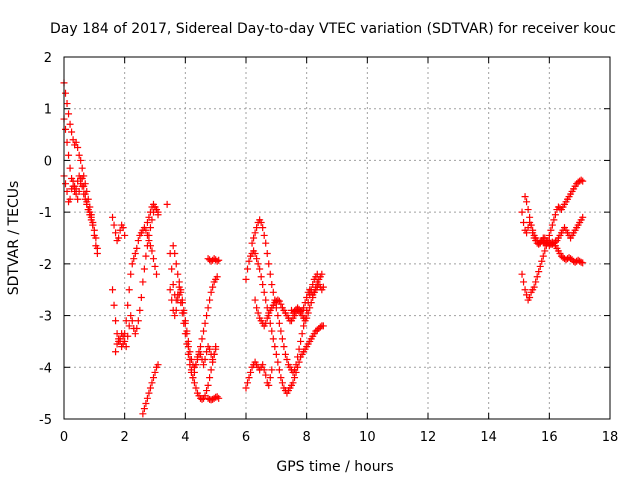 The height and width of the screenshot is (480, 640). What do you see at coordinates (48, 58) in the screenshot?
I see `y-tick-label: 2` at bounding box center [48, 58].